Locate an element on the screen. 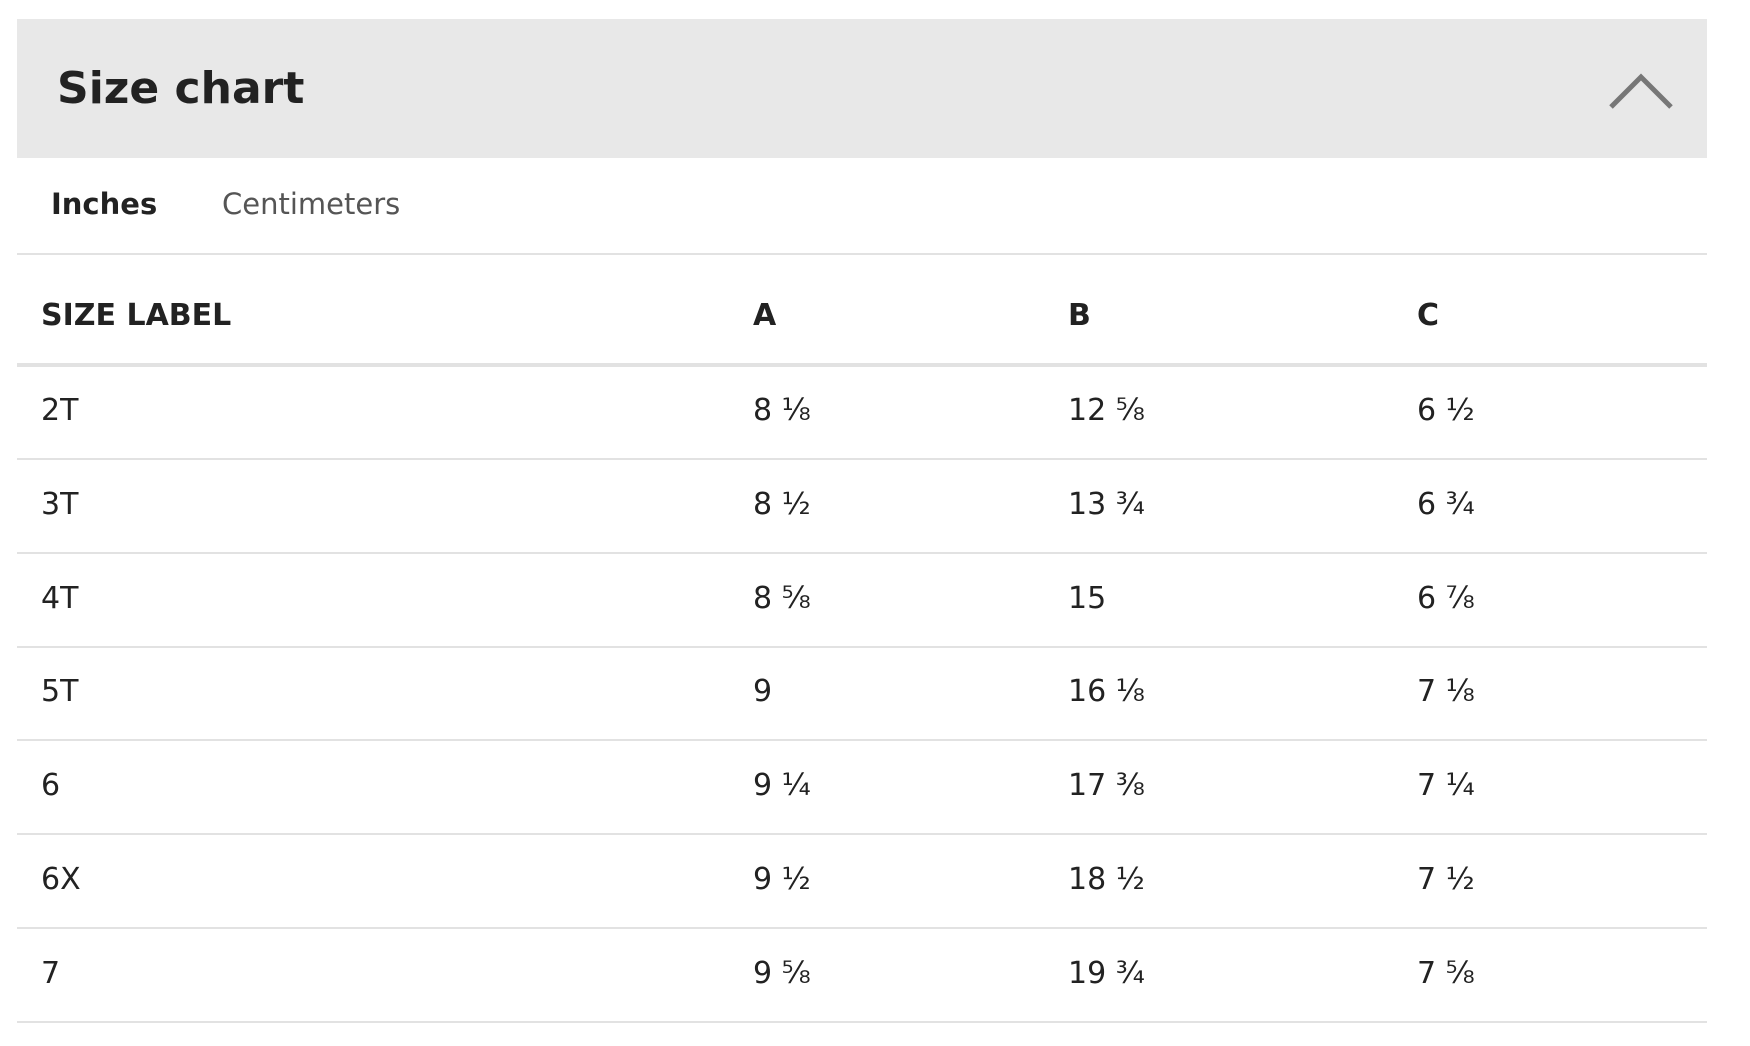 The image size is (1750, 1046). measurement: 9 is located at coordinates (763, 692).